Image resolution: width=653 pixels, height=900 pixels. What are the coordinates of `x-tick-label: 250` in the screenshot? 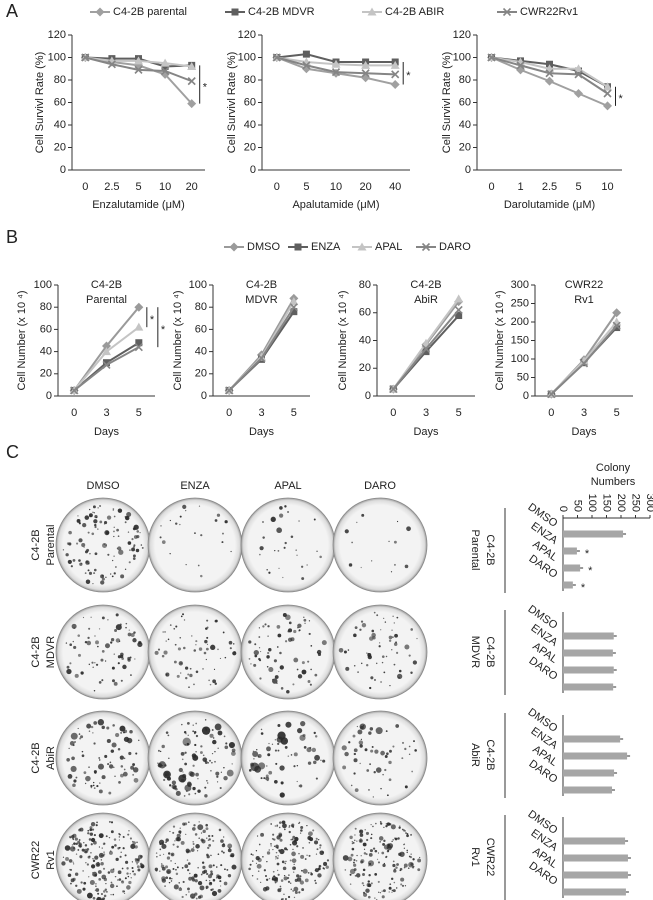 It's located at (636, 503).